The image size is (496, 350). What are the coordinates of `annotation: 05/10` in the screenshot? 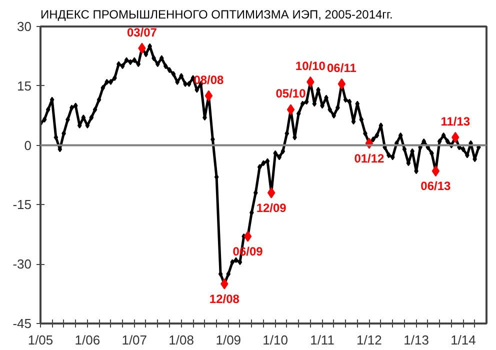 It's located at (291, 93).